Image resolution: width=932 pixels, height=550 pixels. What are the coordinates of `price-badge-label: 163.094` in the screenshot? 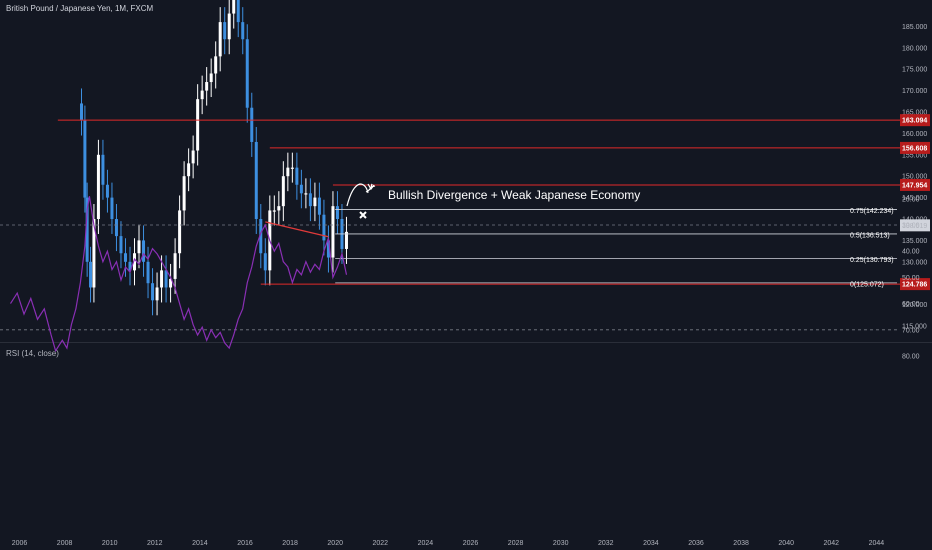 It's located at (914, 121).